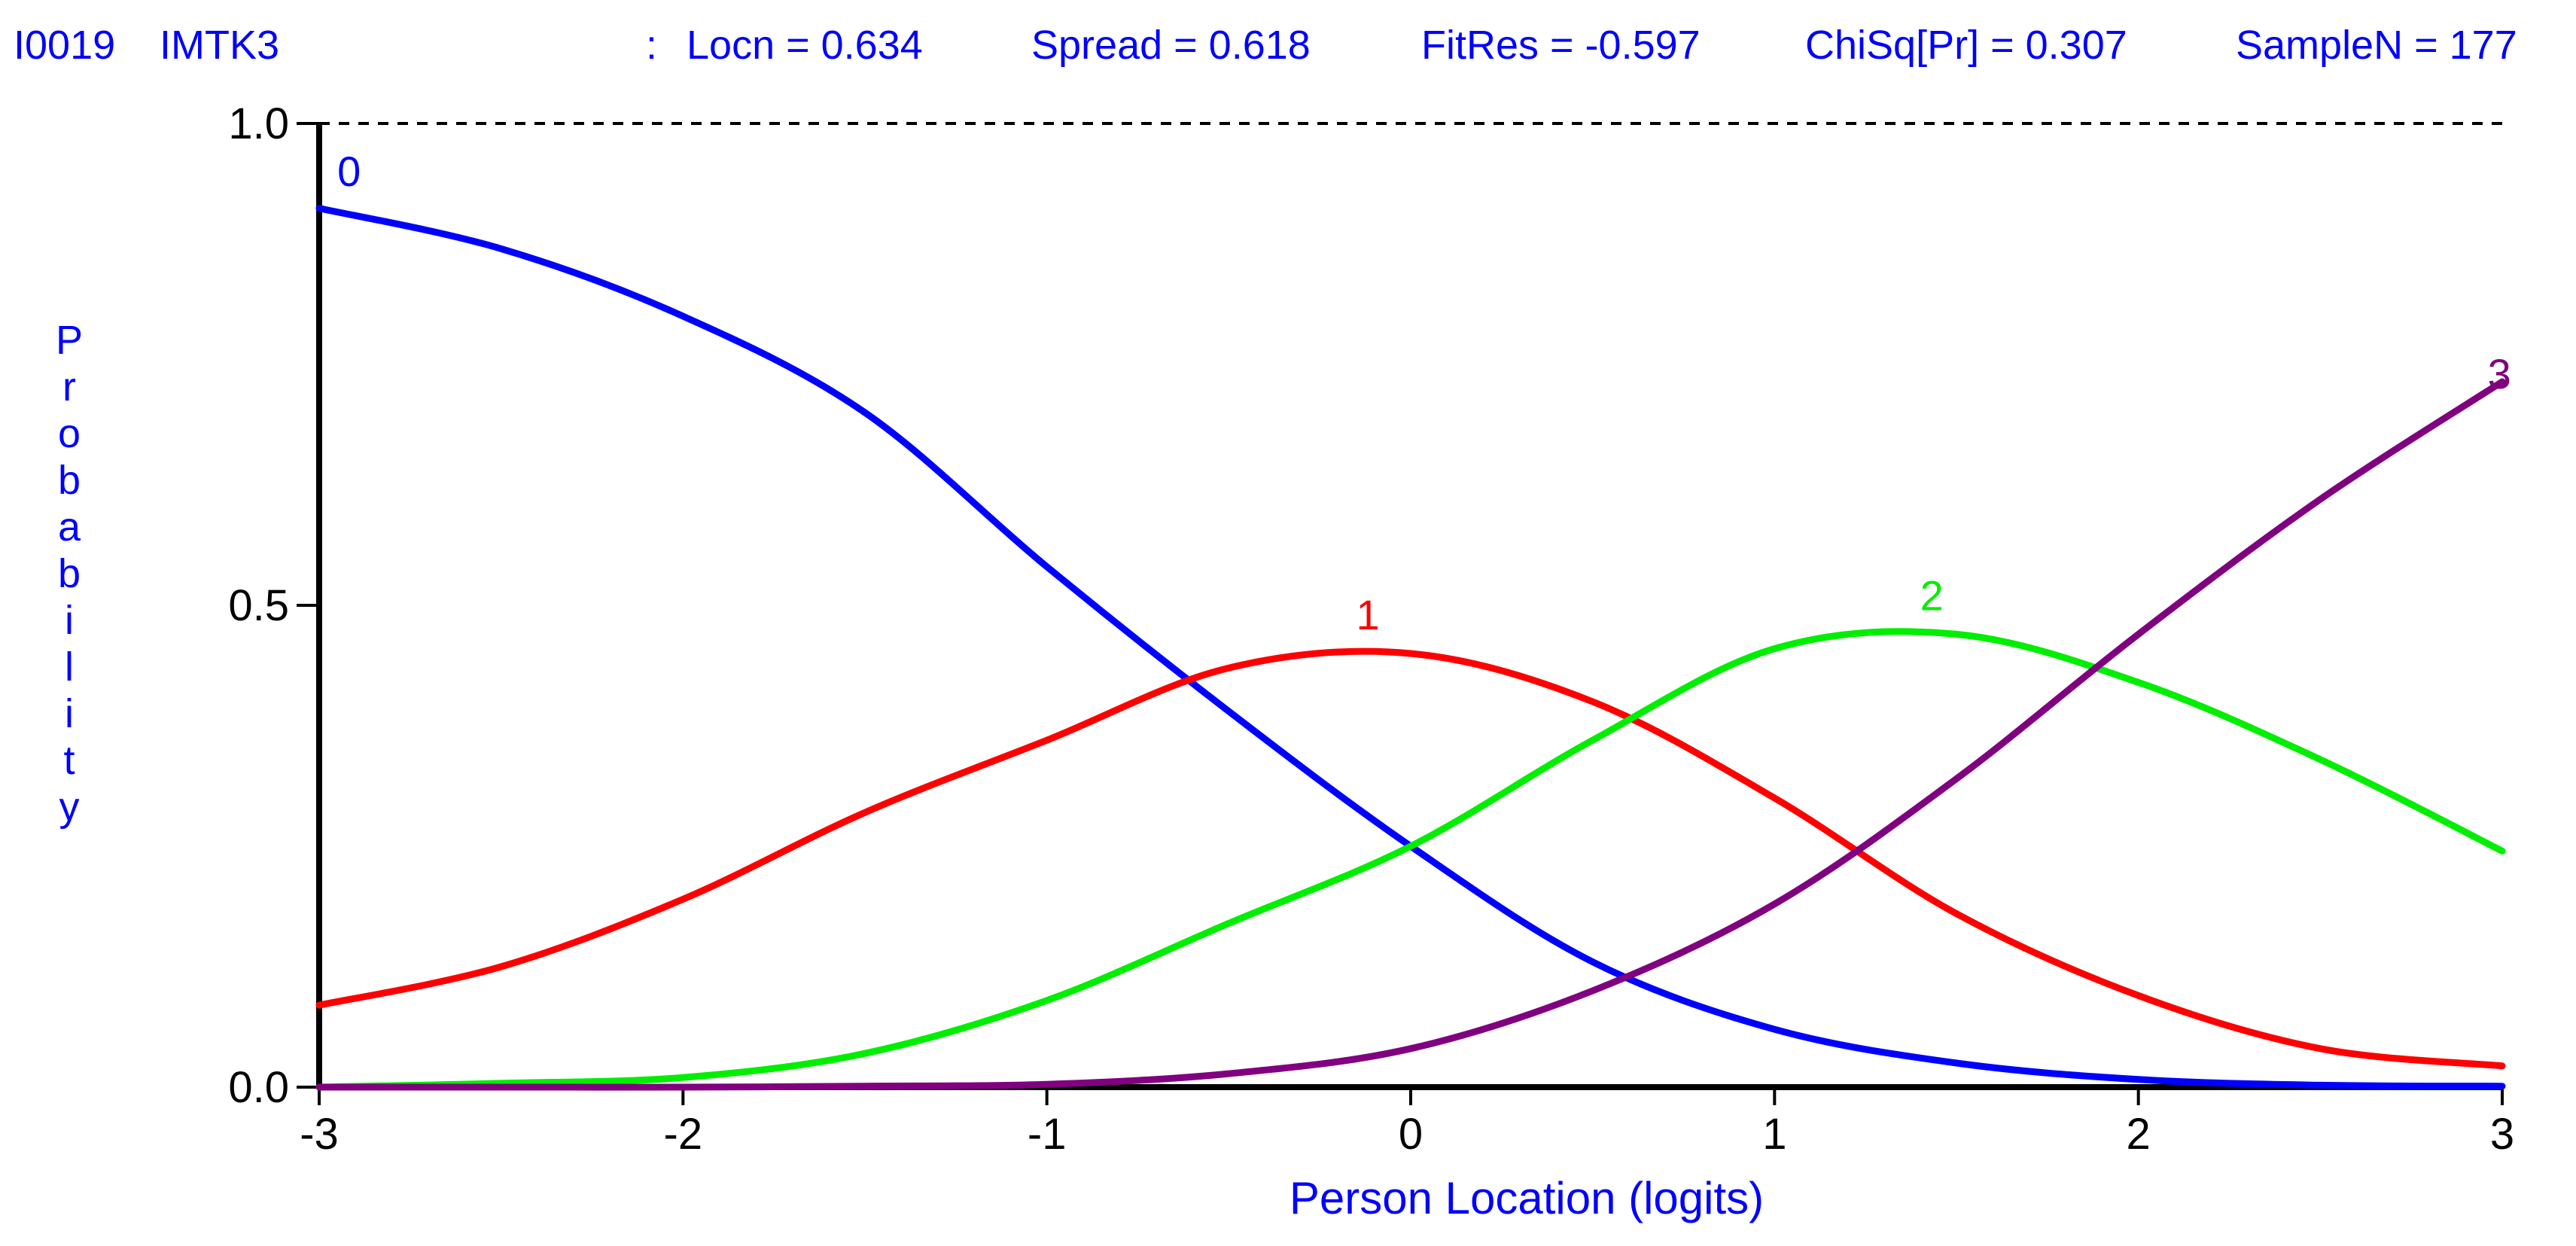 The height and width of the screenshot is (1246, 2576). Describe the element at coordinates (69, 341) in the screenshot. I see `y-axis-label-letter: P` at that location.